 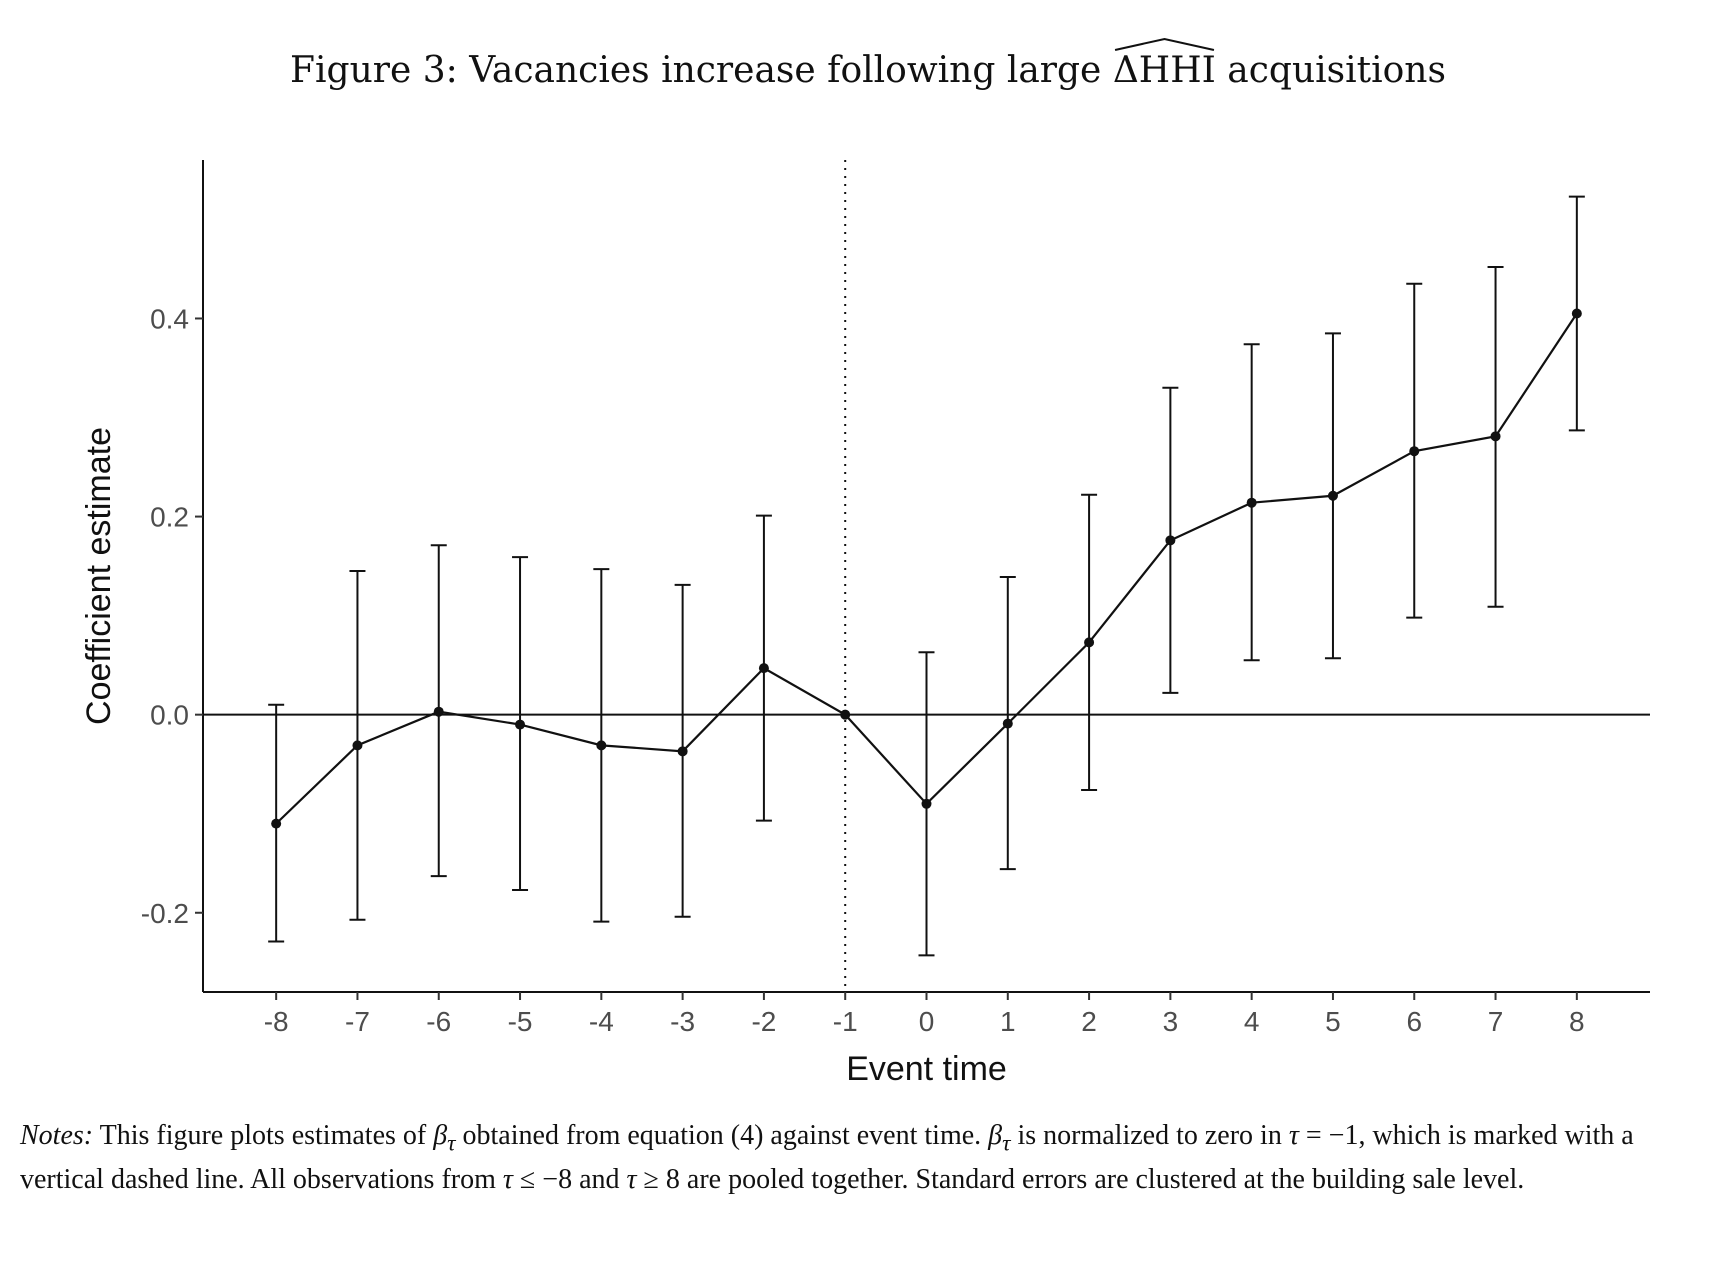 What do you see at coordinates (1149, 1135) in the screenshot?
I see `notes-text-3: is normalized to zero in` at bounding box center [1149, 1135].